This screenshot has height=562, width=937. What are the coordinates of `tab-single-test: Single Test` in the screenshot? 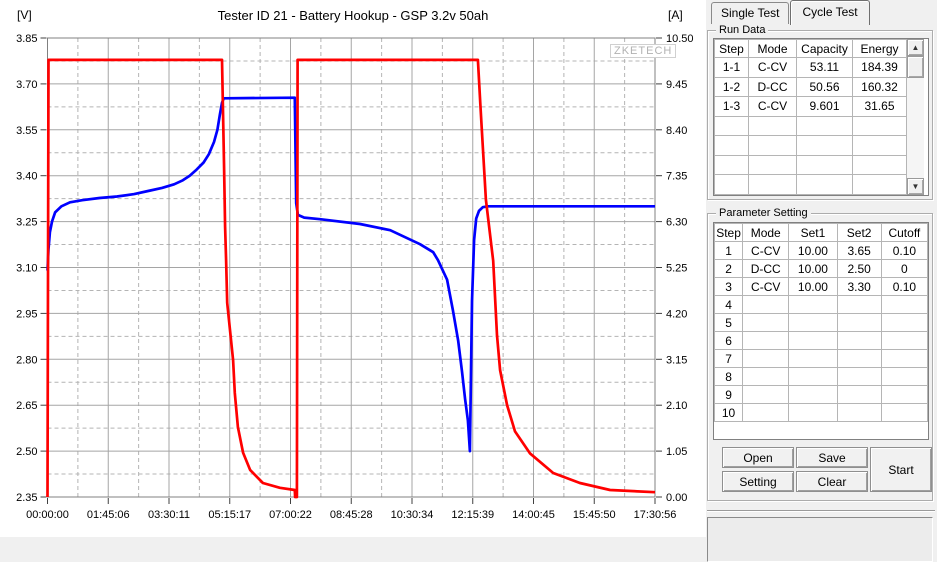 It's located at (750, 13).